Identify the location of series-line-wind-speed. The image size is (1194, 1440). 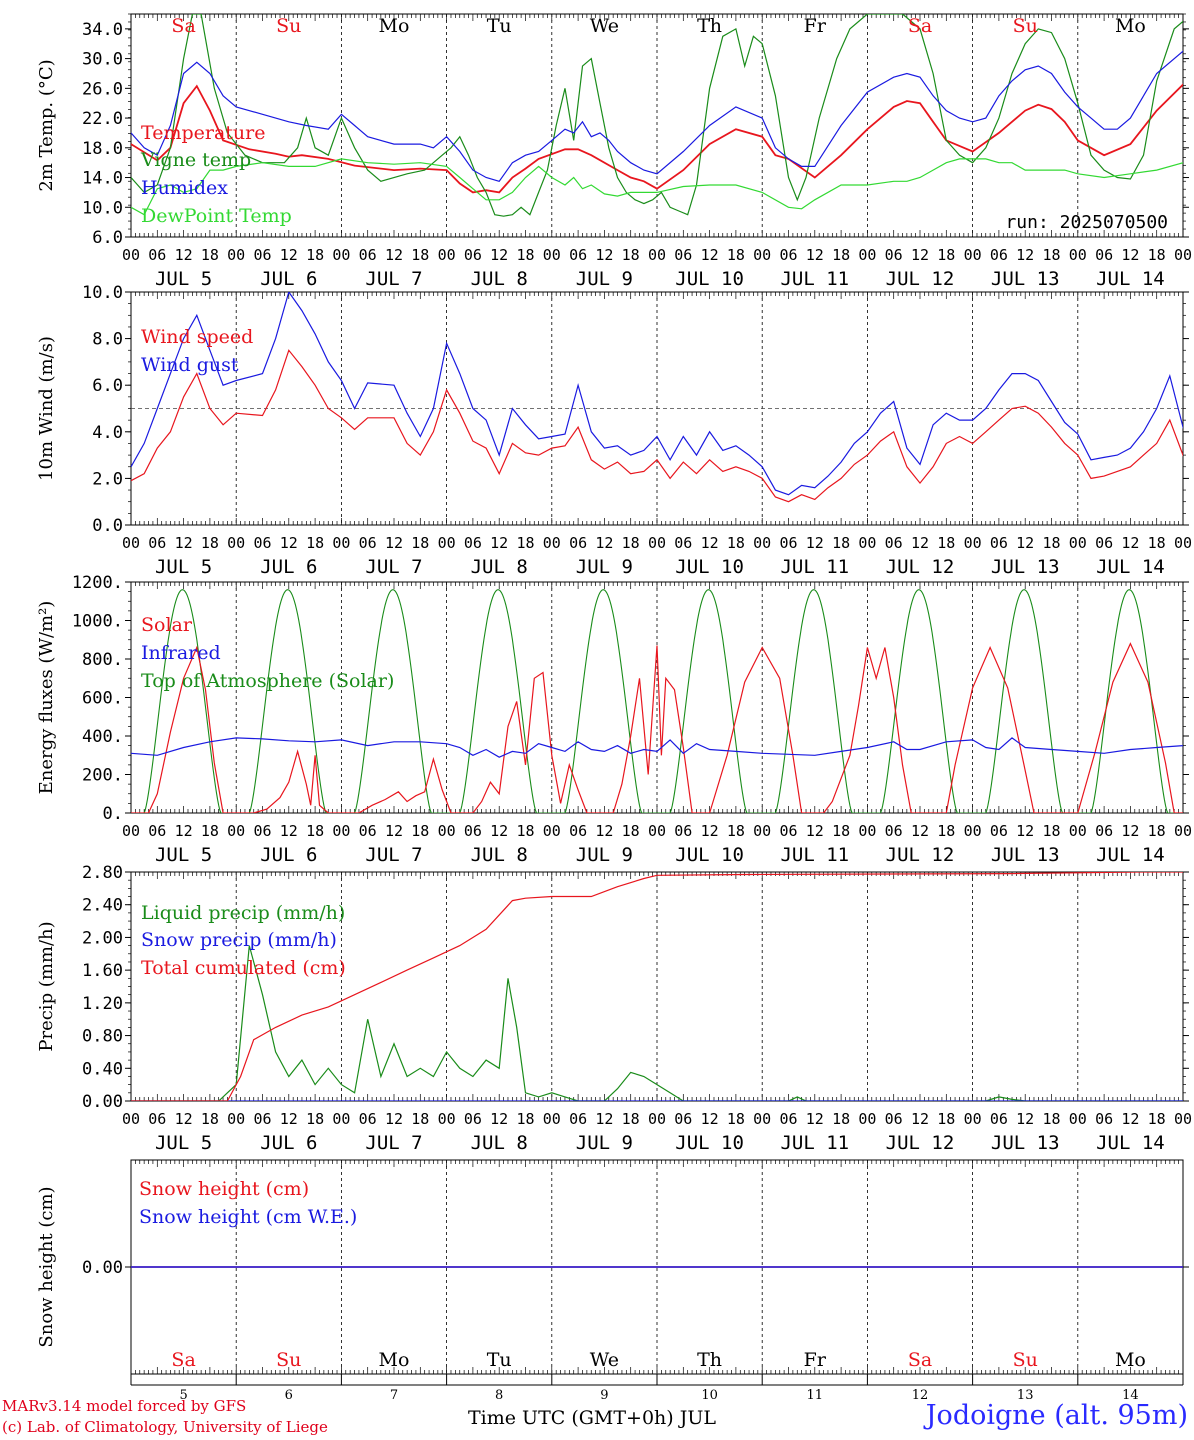
(657, 426).